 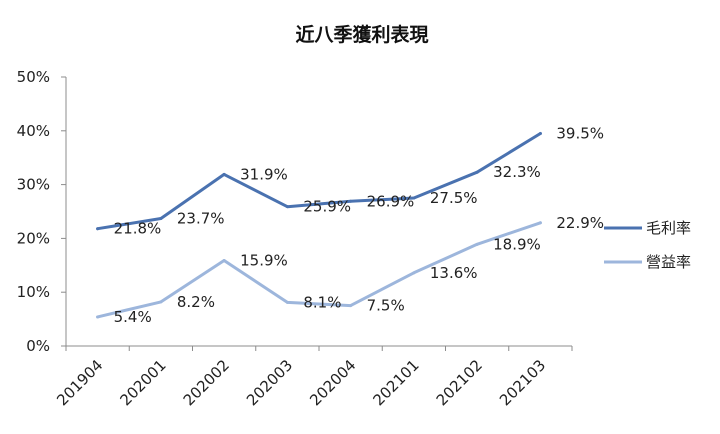 I want to click on x-tick-label: 201904, so click(x=79, y=382).